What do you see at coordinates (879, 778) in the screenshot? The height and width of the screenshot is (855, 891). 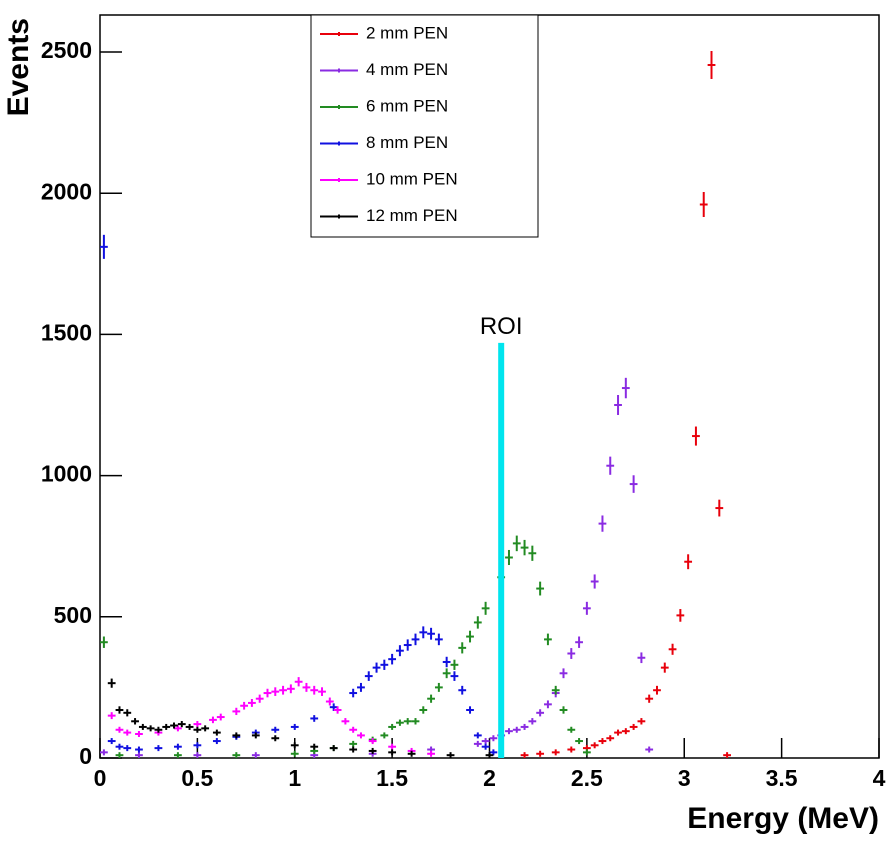 I see `x-tick-label: 4` at bounding box center [879, 778].